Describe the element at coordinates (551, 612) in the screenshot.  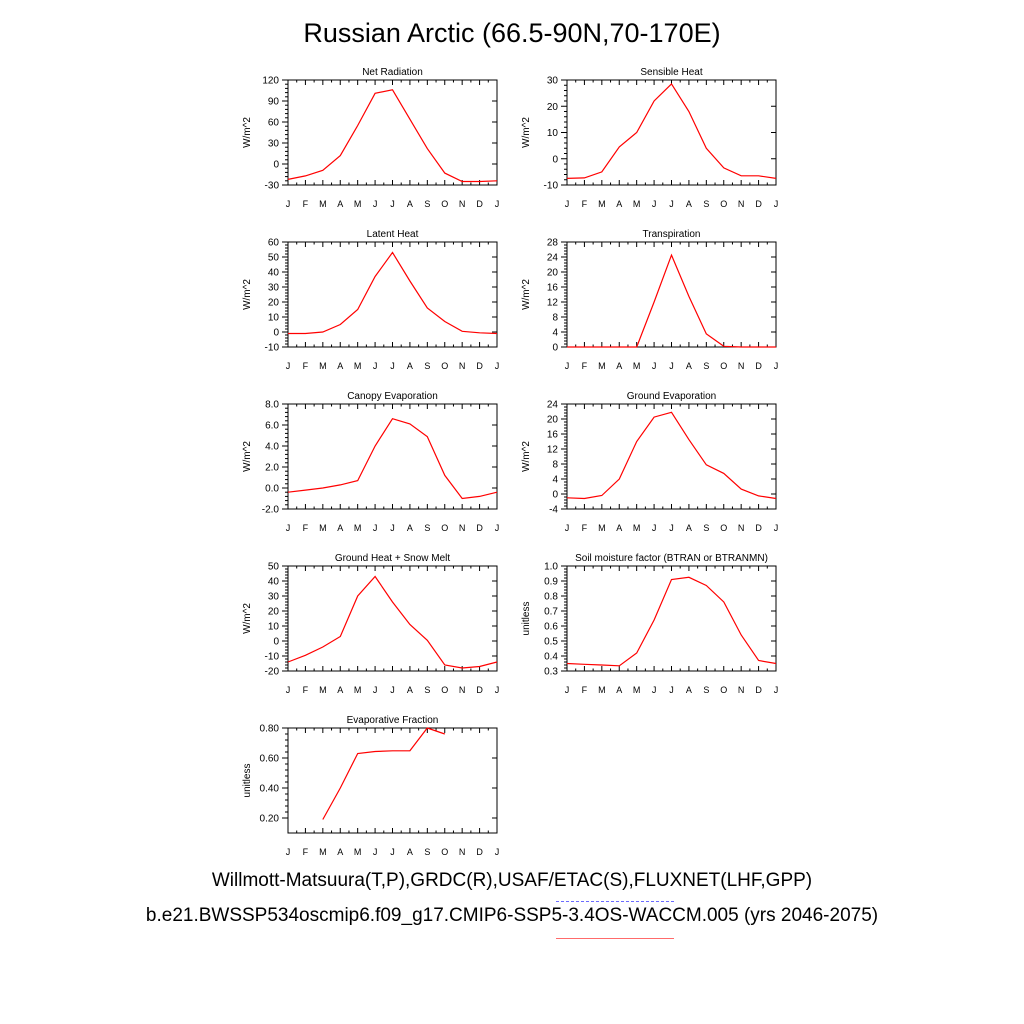
I see `y-tick-label: 0.7` at that location.